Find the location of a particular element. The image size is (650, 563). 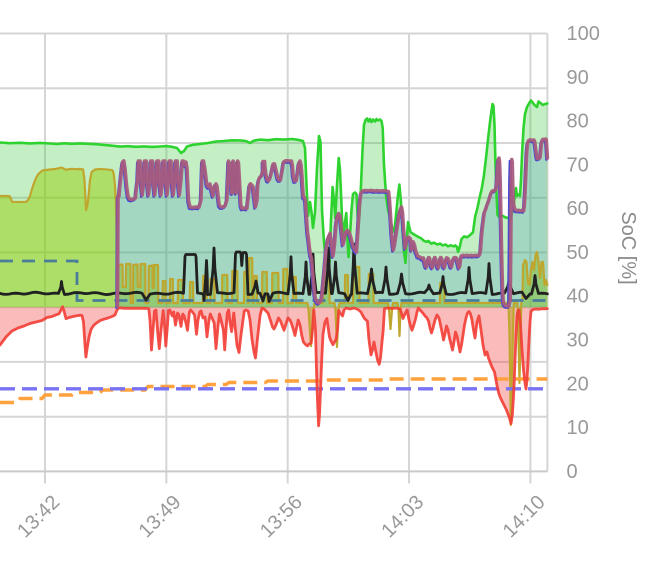

svg-text: 50 is located at coordinates (578, 253).